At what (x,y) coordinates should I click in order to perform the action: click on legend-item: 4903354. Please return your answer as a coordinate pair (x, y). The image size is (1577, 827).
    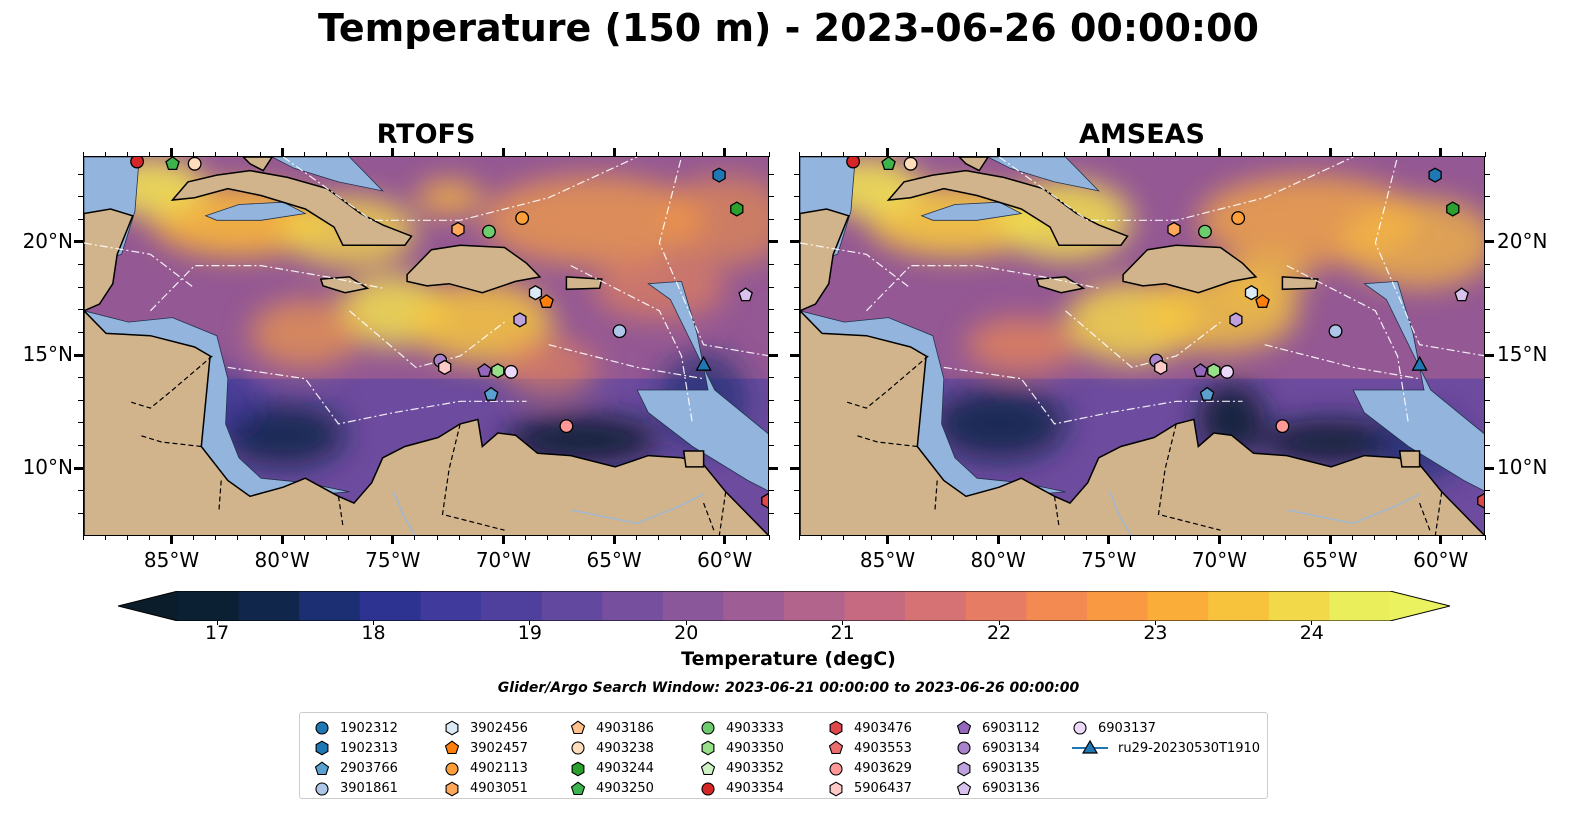
    Looking at the image, I should click on (742, 789).